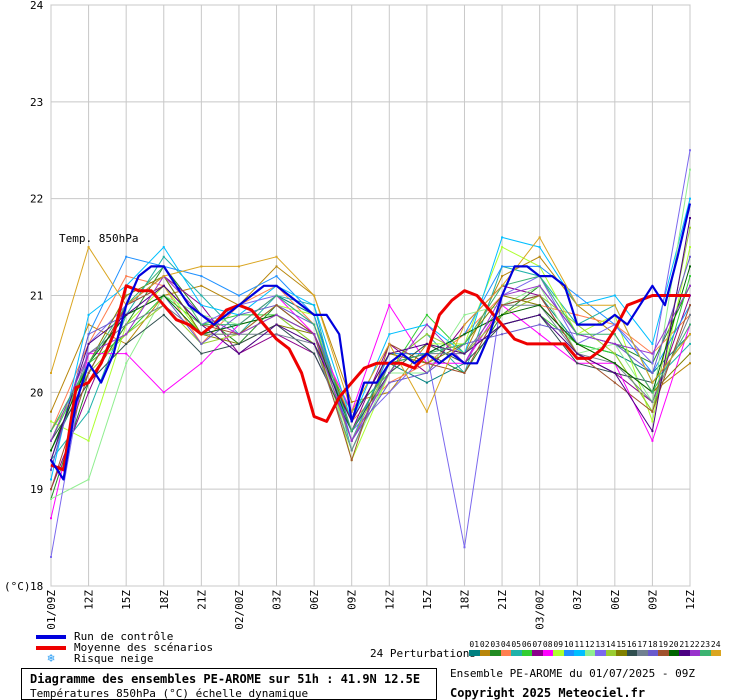 Image resolution: width=740 pixels, height=700 pixels. What do you see at coordinates (610, 644) in the screenshot?
I see `perturbation-number: 14` at bounding box center [610, 644].